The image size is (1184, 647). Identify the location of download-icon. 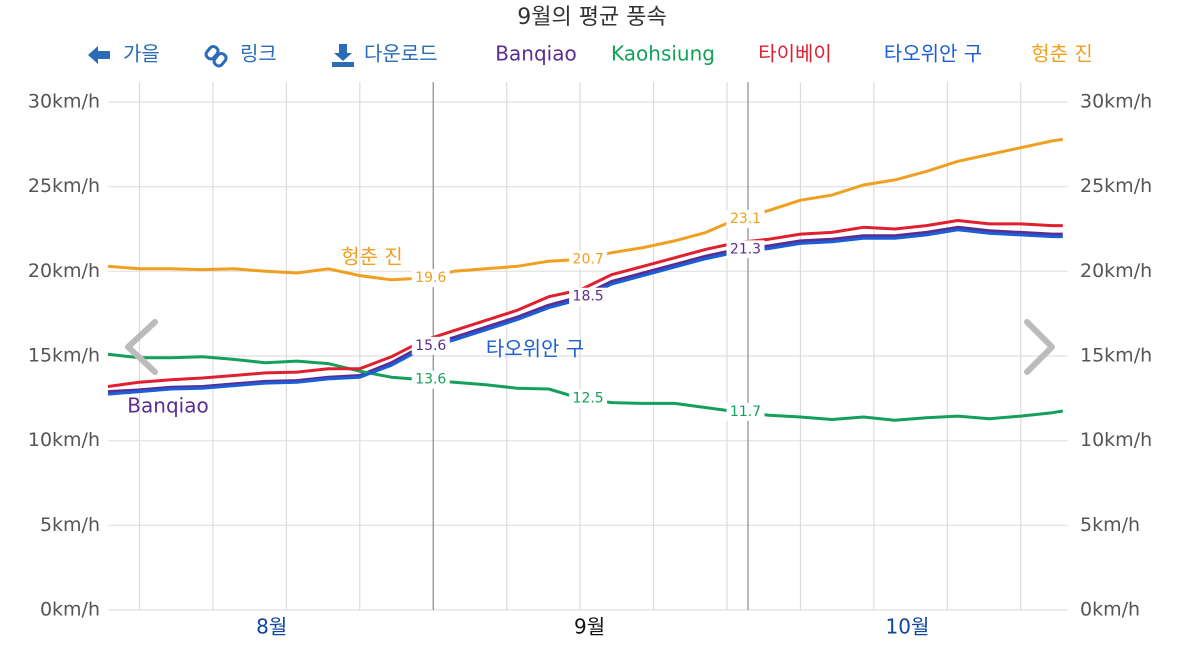
(343, 55).